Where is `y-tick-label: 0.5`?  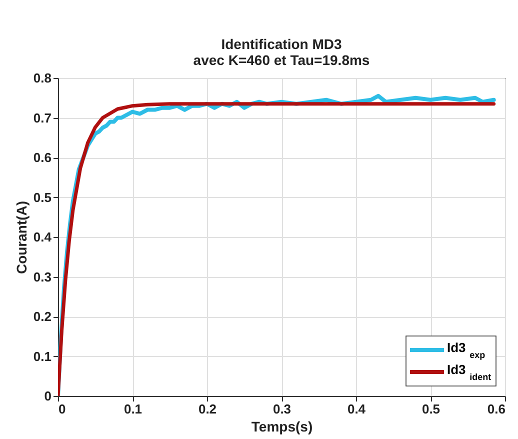 y-tick-label: 0.5 is located at coordinates (42, 197).